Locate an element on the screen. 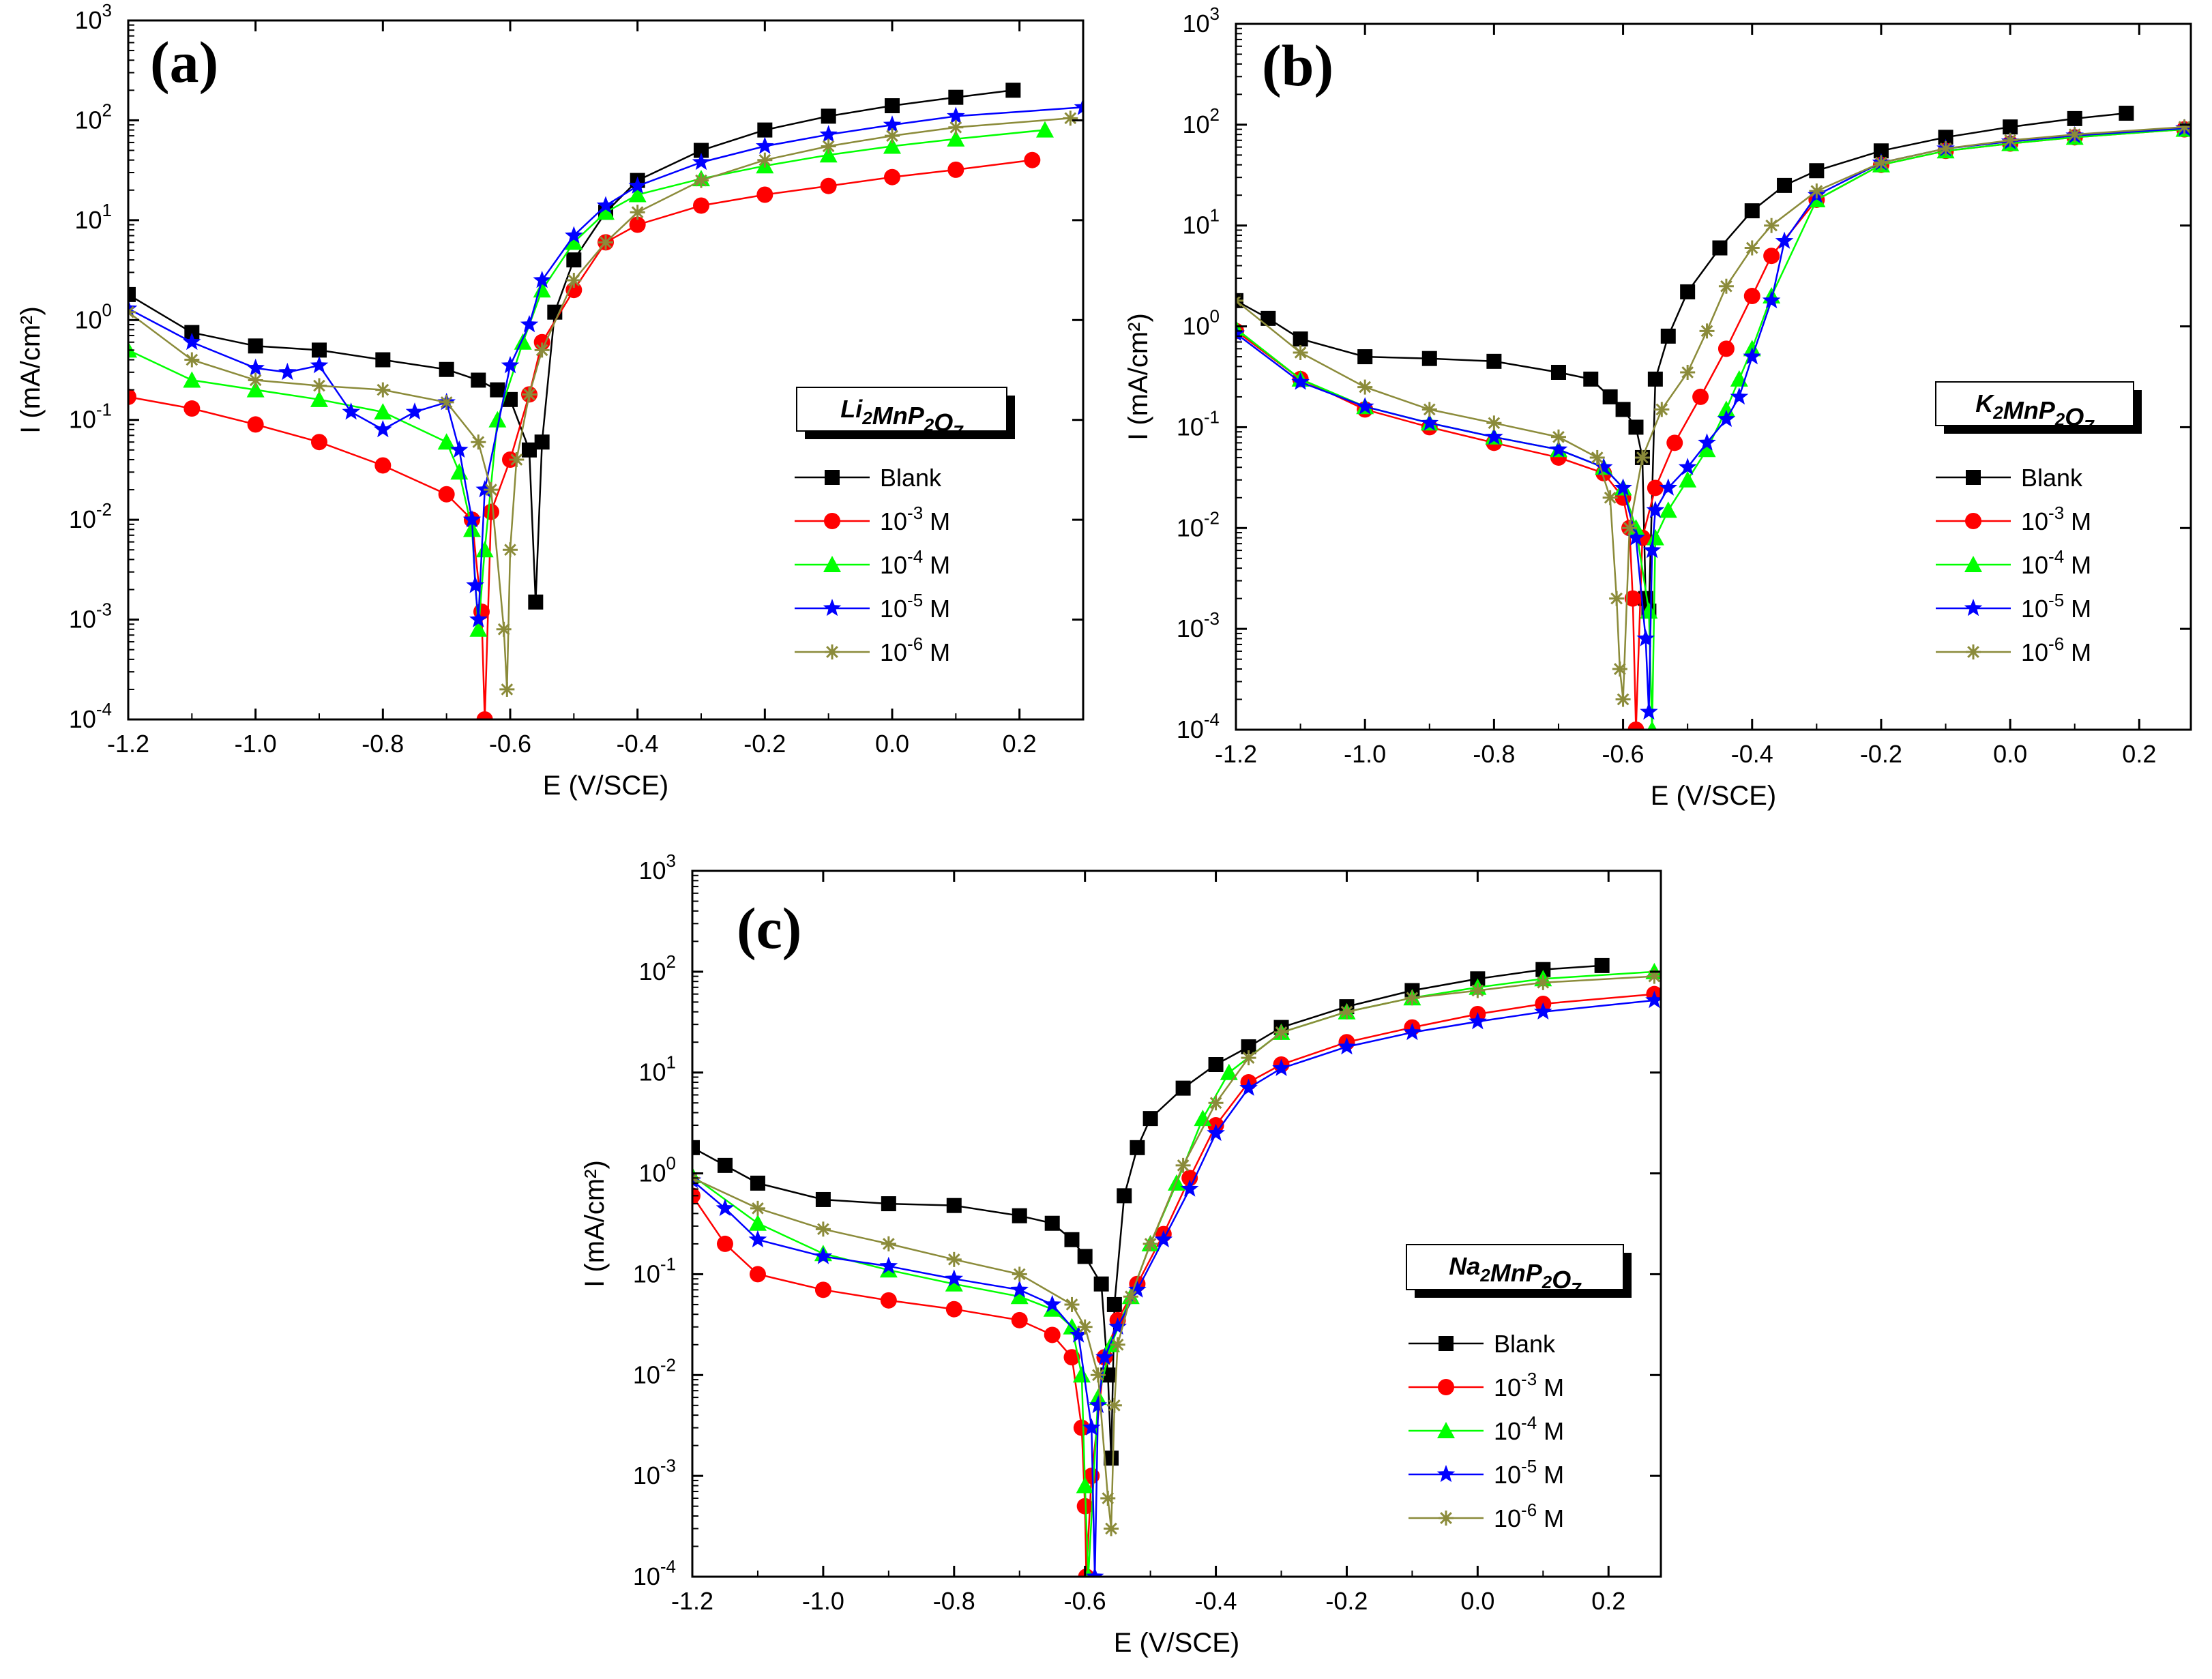  y-tick-label: 10¹ is located at coordinates (1201, 222).